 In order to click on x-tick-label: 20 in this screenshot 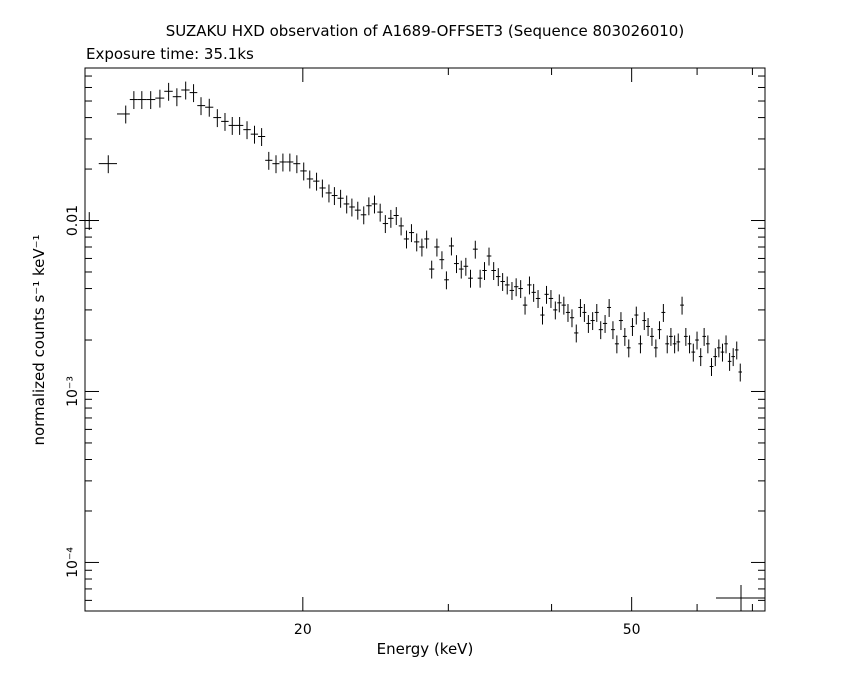, I will do `click(303, 630)`.